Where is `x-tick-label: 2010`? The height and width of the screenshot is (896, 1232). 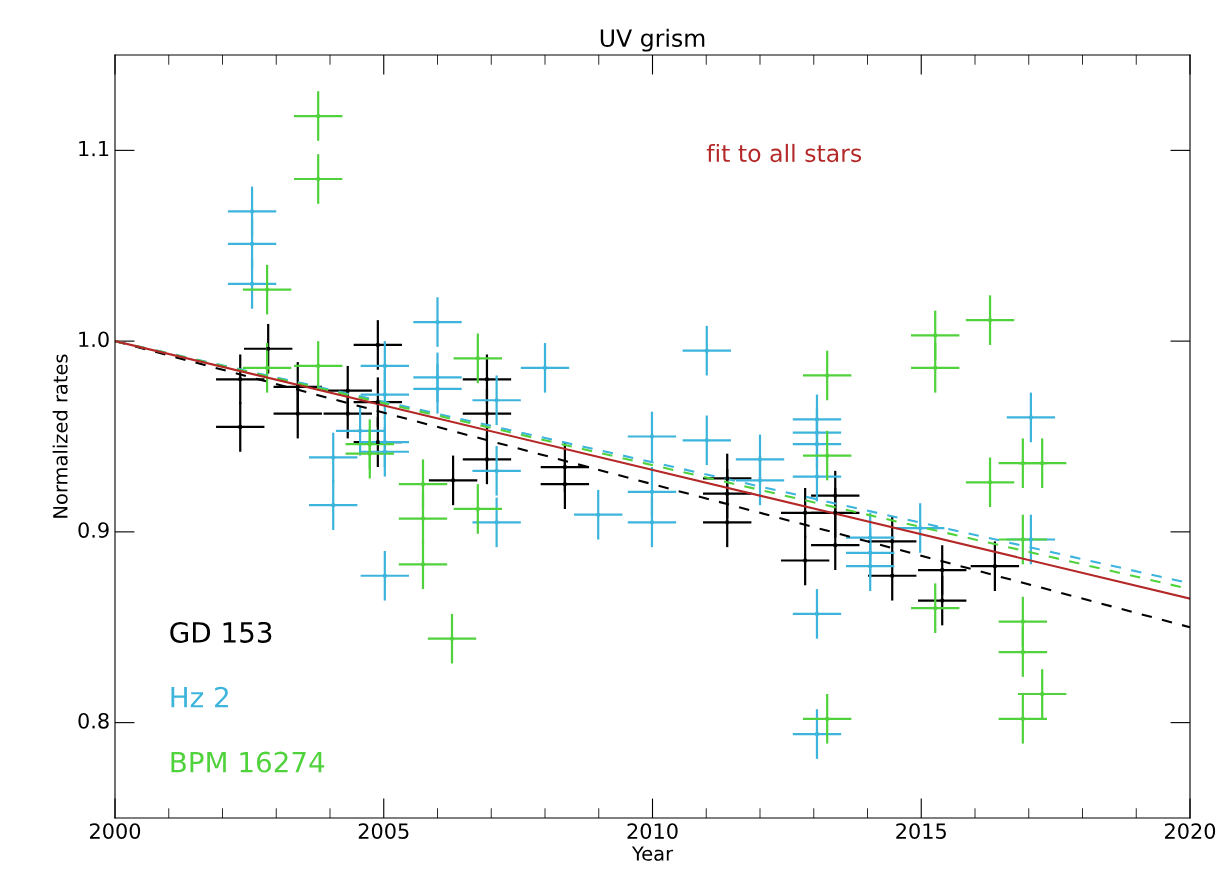 x-tick-label: 2010 is located at coordinates (652, 831).